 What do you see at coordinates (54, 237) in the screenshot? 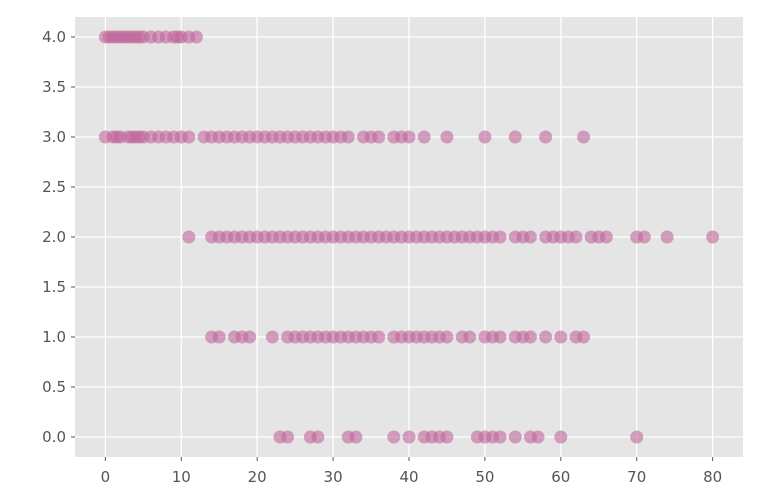
I see `y-tick-label: 2.0` at bounding box center [54, 237].